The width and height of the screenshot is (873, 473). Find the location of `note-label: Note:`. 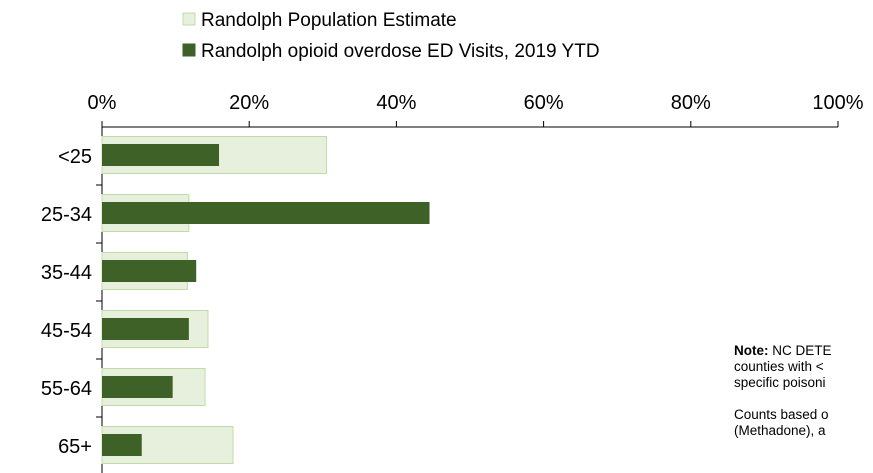

note-label: Note: is located at coordinates (751, 350).